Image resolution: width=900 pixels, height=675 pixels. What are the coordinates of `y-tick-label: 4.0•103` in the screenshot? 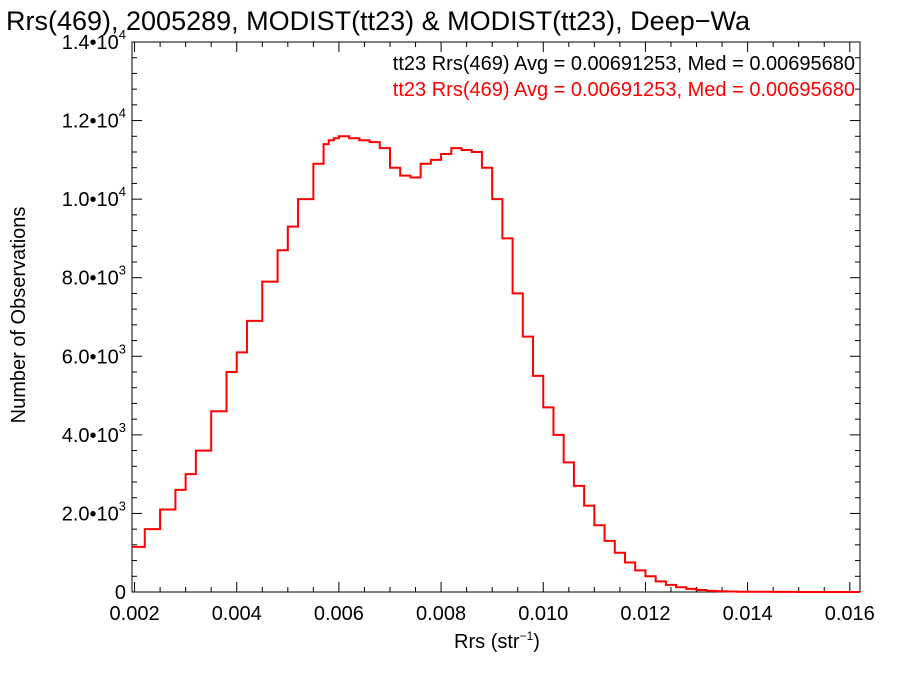 It's located at (94, 433).